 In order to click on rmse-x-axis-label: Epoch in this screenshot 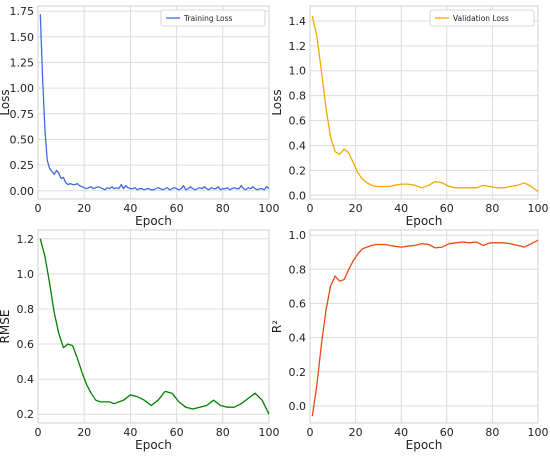, I will do `click(153, 445)`.